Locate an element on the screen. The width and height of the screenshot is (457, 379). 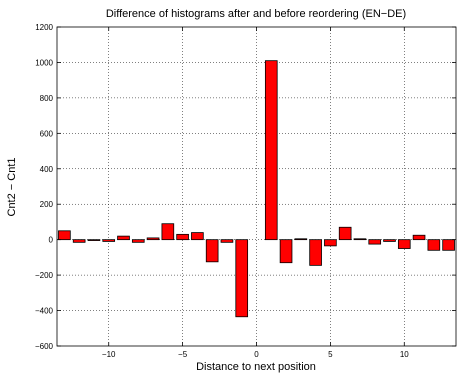
y-tick-label: 1200 is located at coordinates (44, 27).